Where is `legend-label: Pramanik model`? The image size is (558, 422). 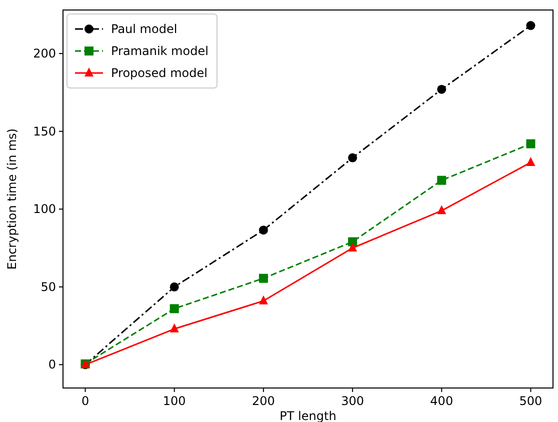 legend-label: Pramanik model is located at coordinates (159, 51).